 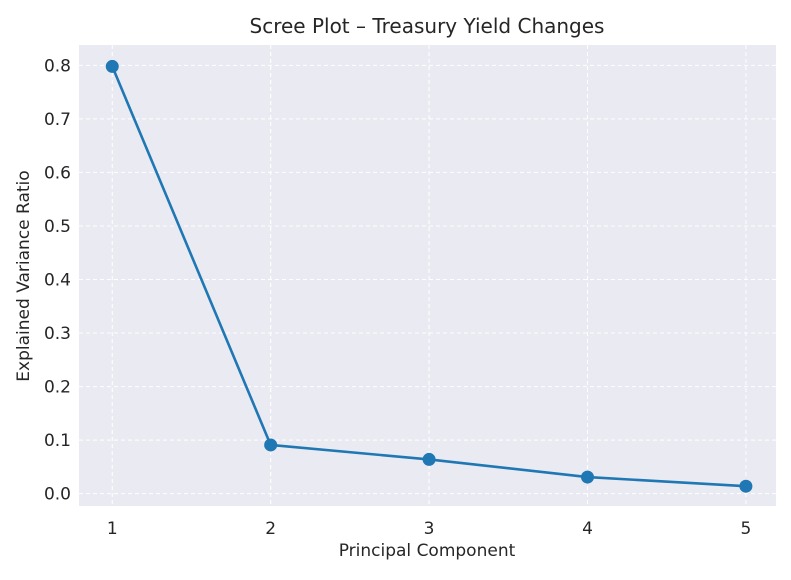 What do you see at coordinates (587, 529) in the screenshot?
I see `x-tick-label: 4` at bounding box center [587, 529].